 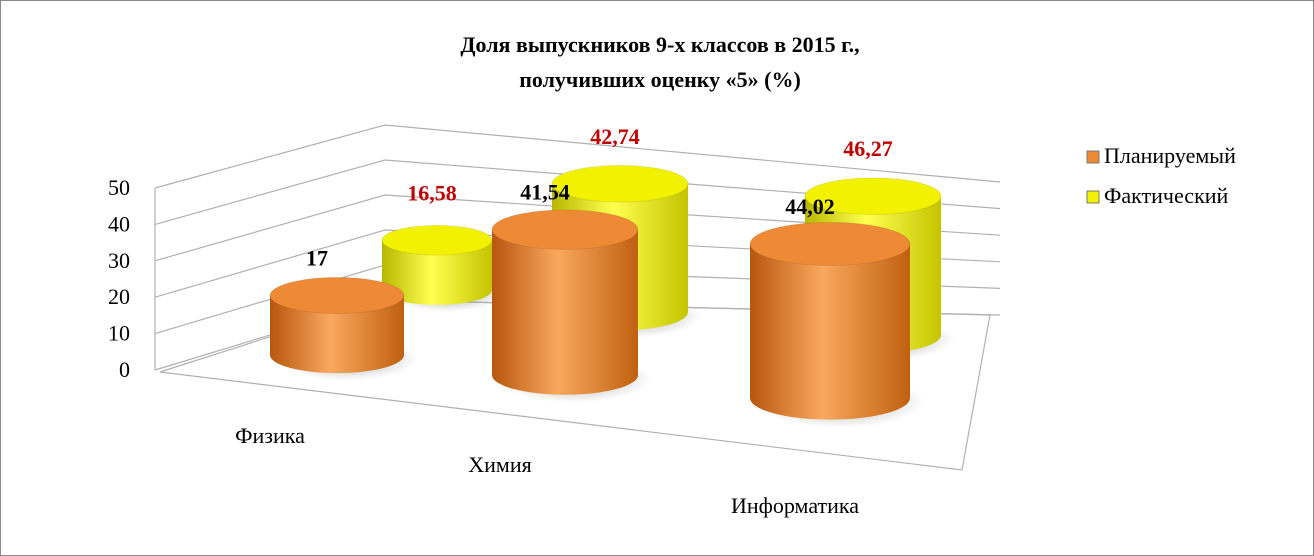 What do you see at coordinates (119, 187) in the screenshot?
I see `y-tick-label: 50` at bounding box center [119, 187].